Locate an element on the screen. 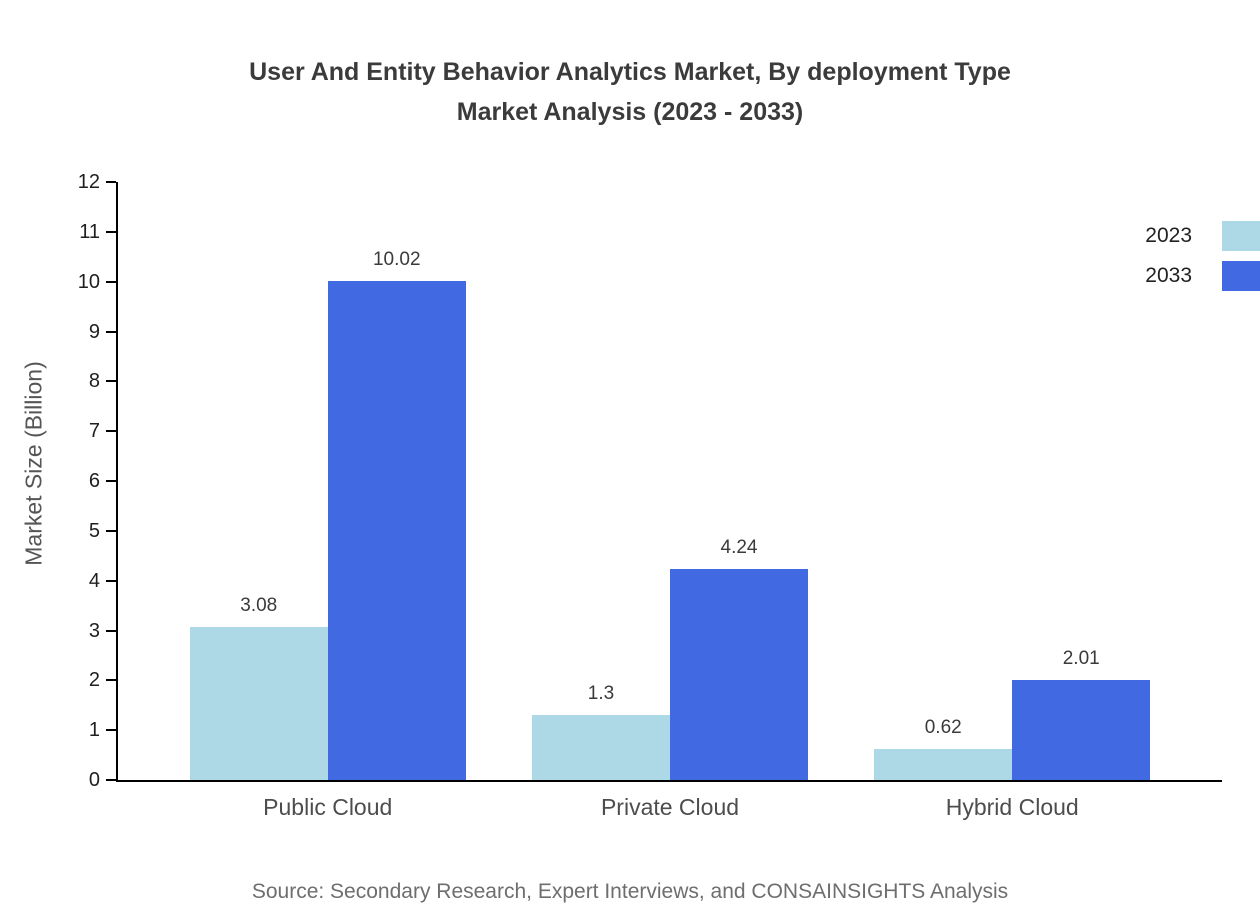 This screenshot has width=1260, height=920. bar-2023-public-cloud is located at coordinates (258, 703).